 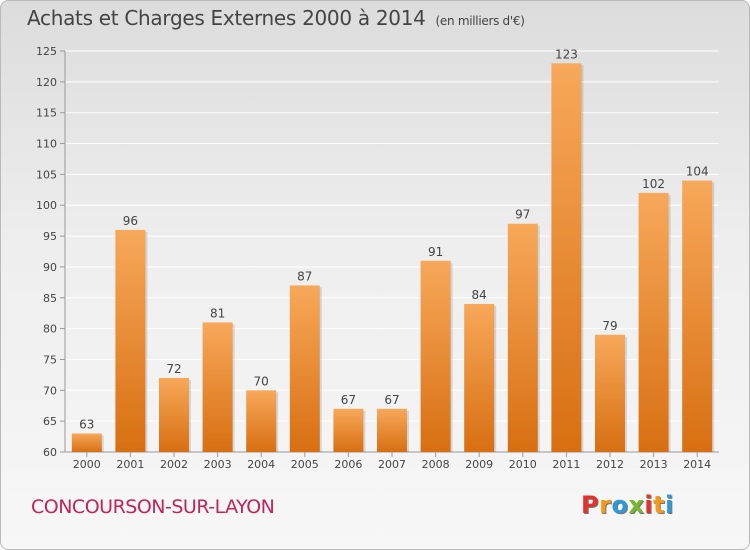 I want to click on x-tick-label: 2010, so click(x=523, y=464).